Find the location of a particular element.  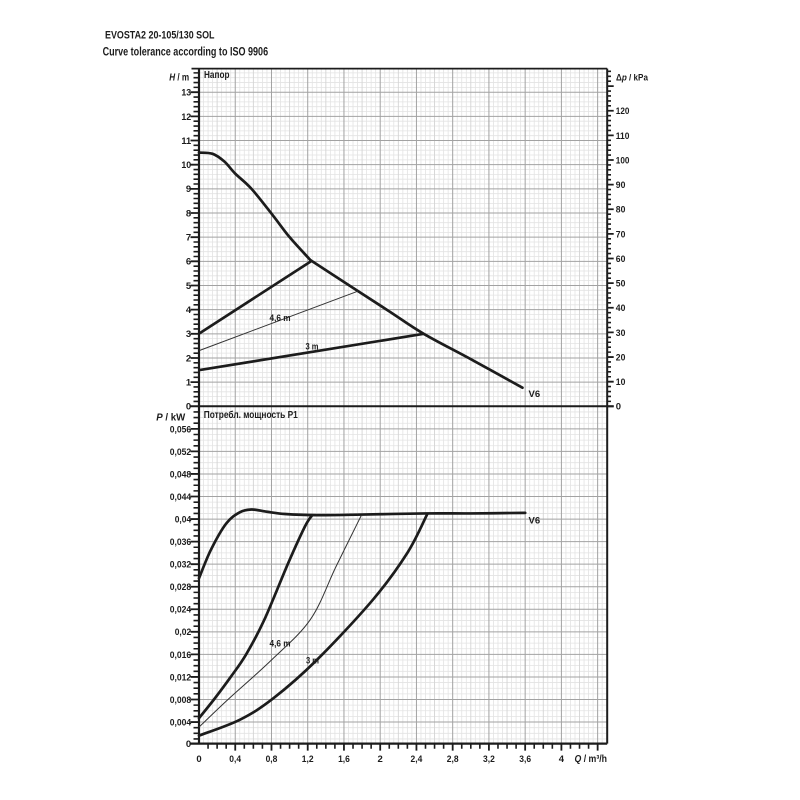

svg-text: 8 is located at coordinates (188, 213).